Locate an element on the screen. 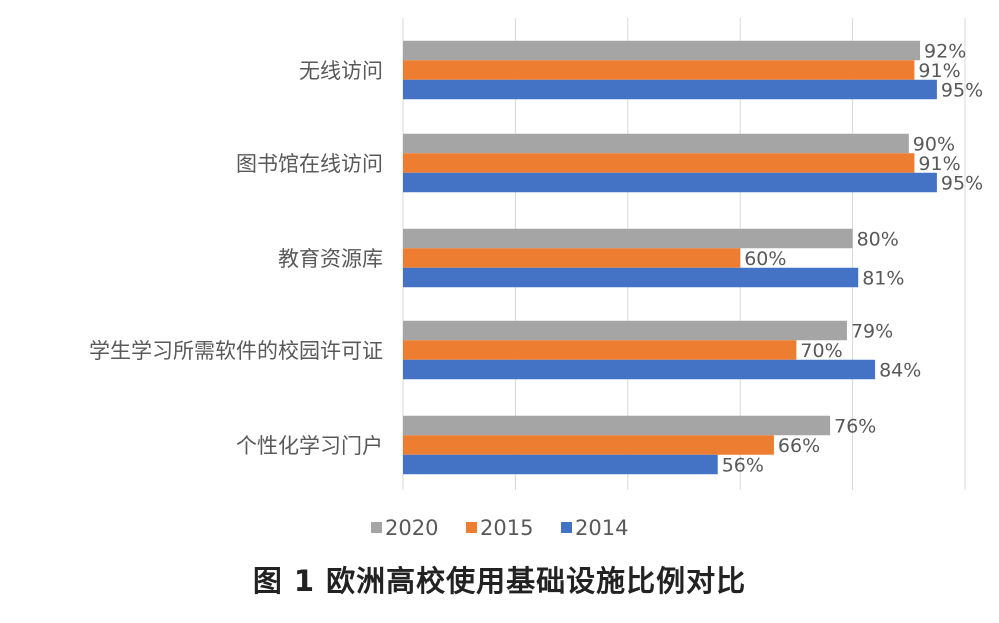 The image size is (999, 623). category-label: 学生学习所需软件的校园许可证 is located at coordinates (236, 351).